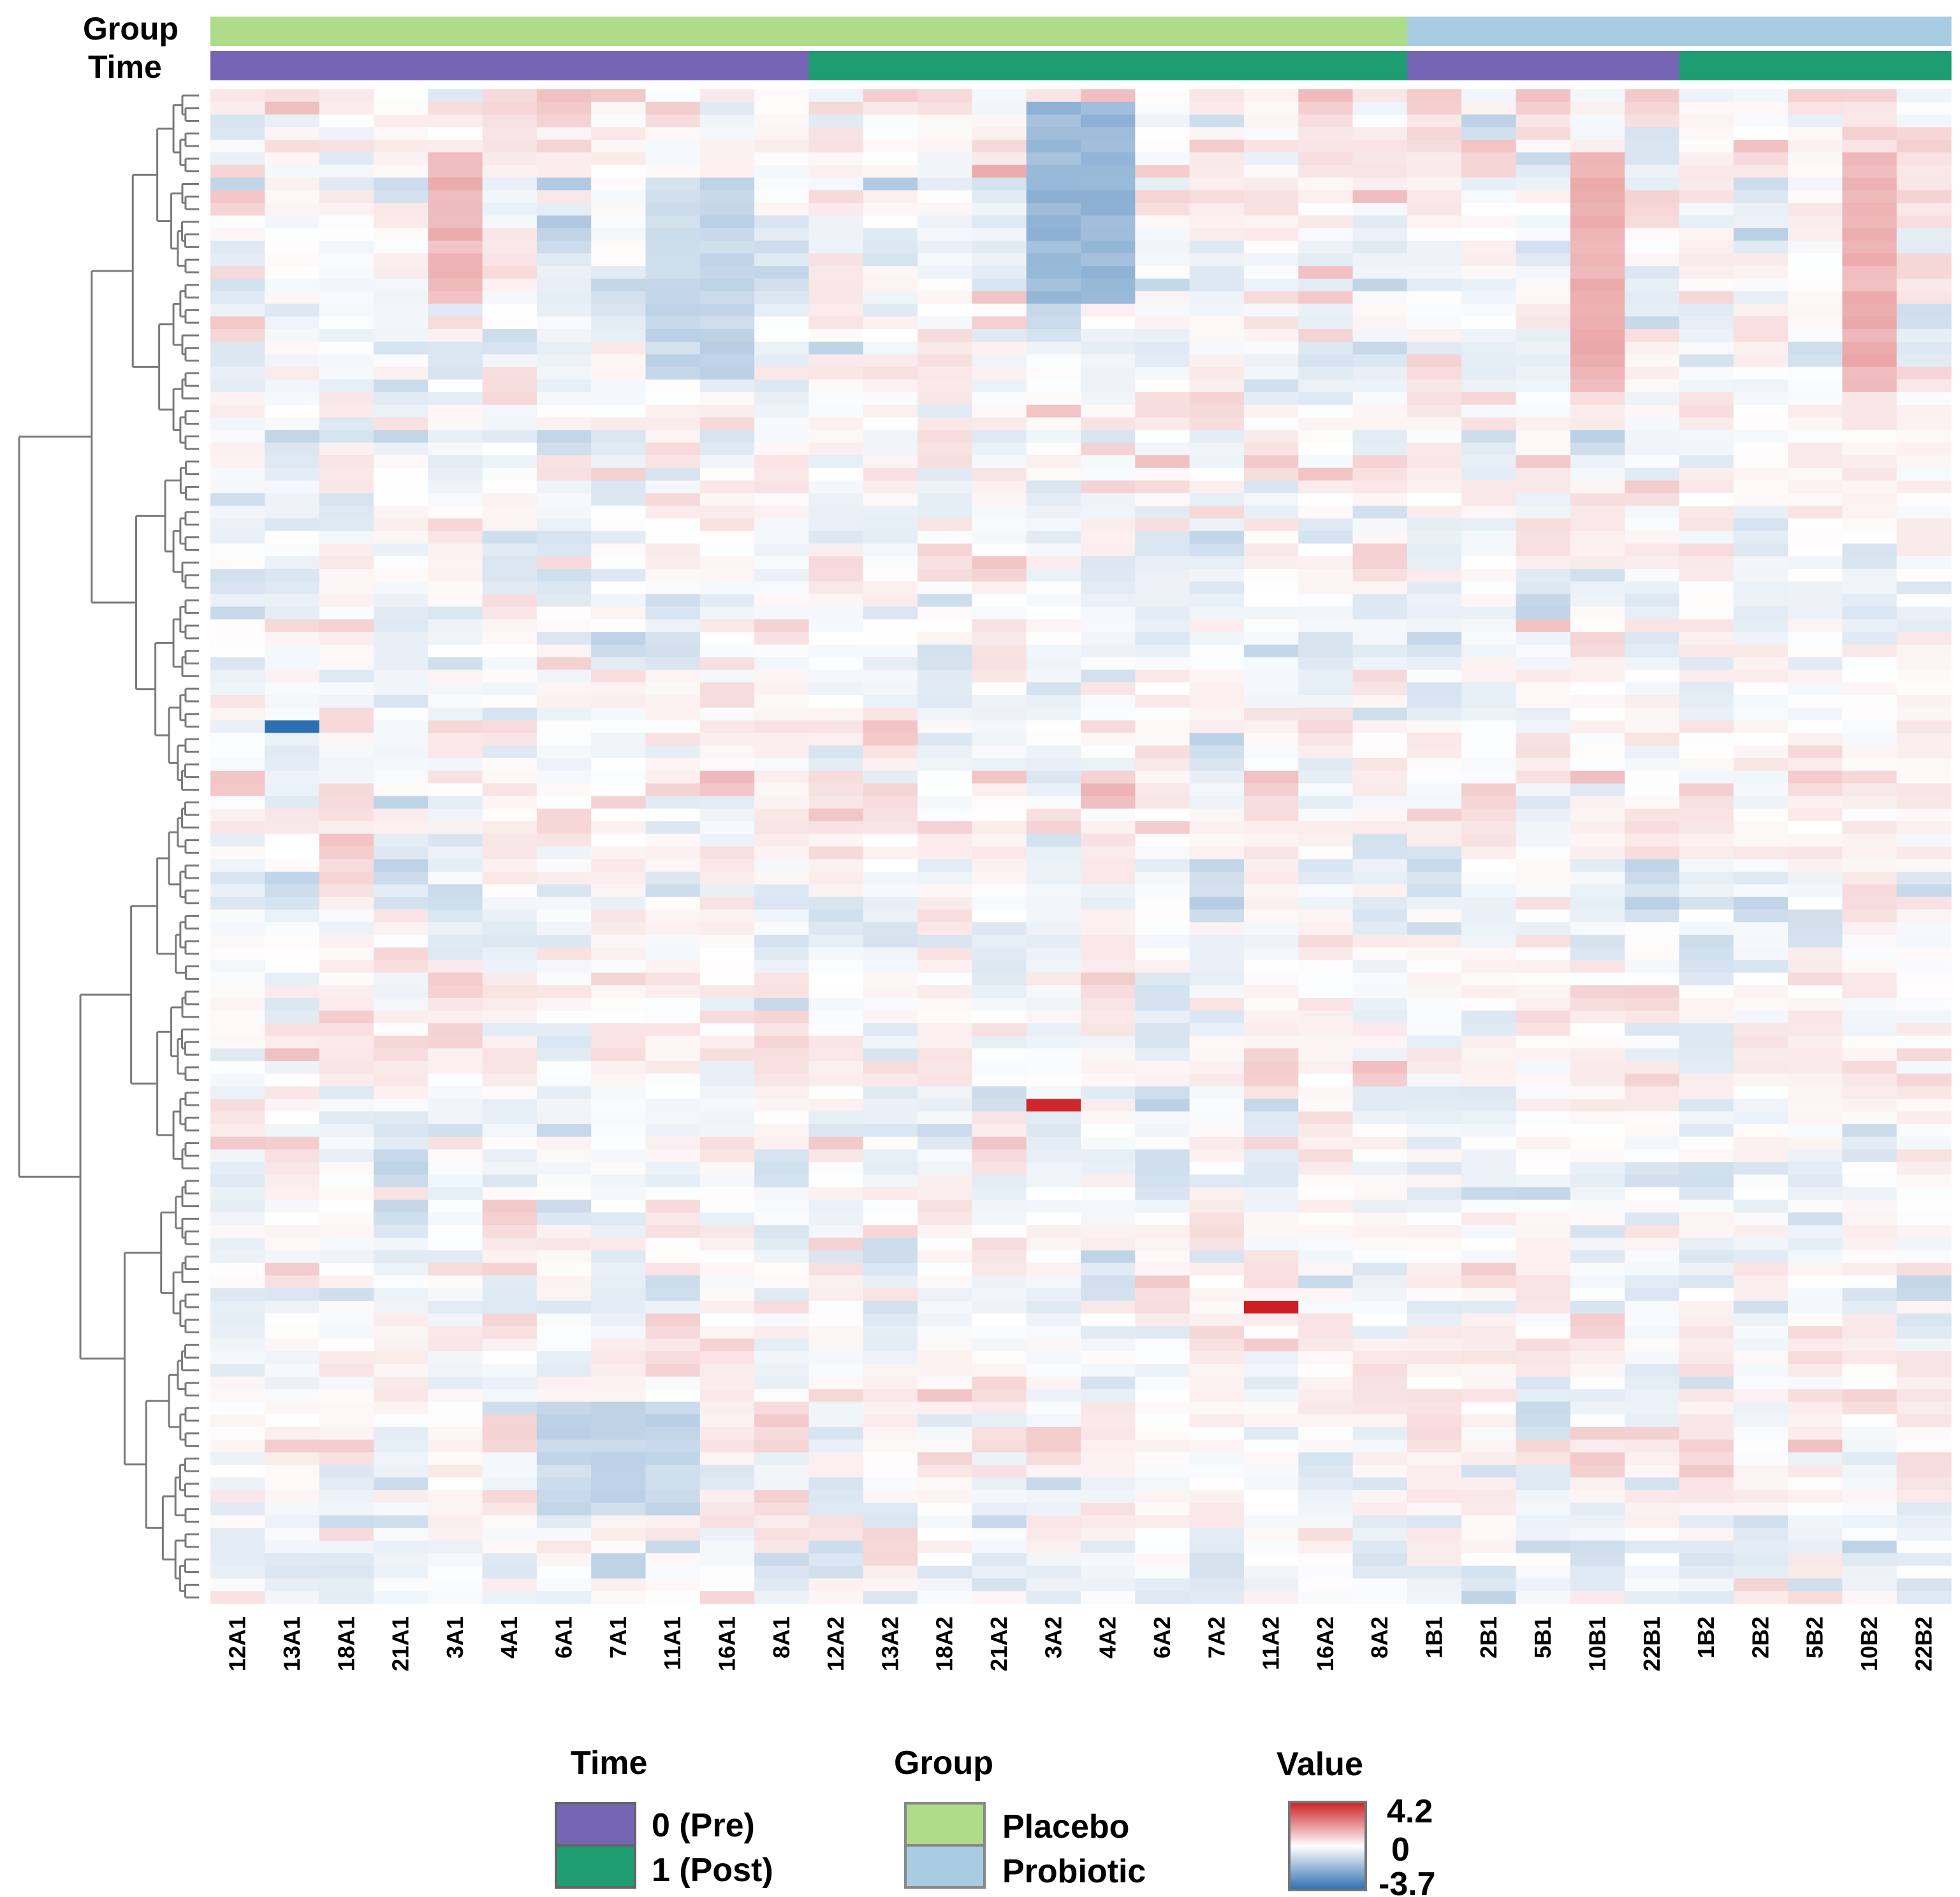 This screenshot has height=1897, width=1960. What do you see at coordinates (1319, 1765) in the screenshot?
I see `legend-value-title: Value` at bounding box center [1319, 1765].